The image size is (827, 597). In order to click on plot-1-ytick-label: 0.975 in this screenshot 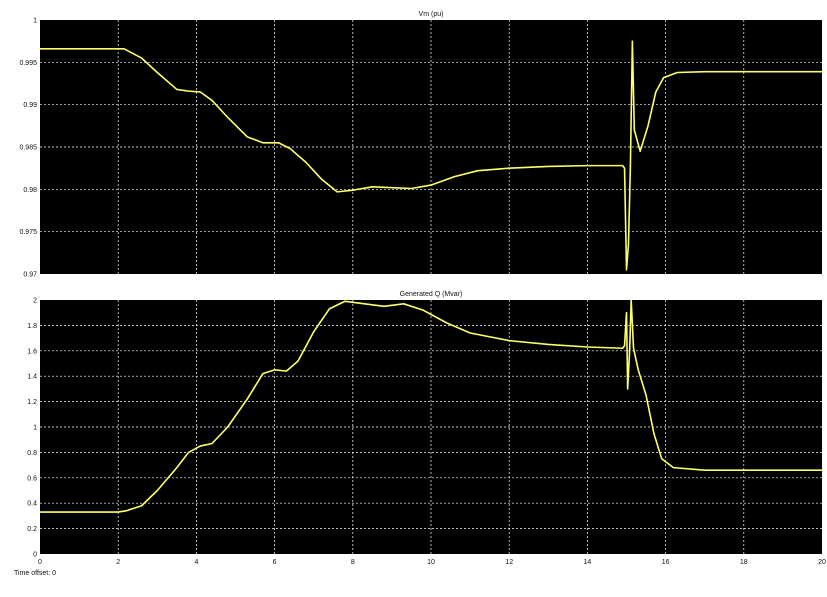, I will do `click(28, 232)`.